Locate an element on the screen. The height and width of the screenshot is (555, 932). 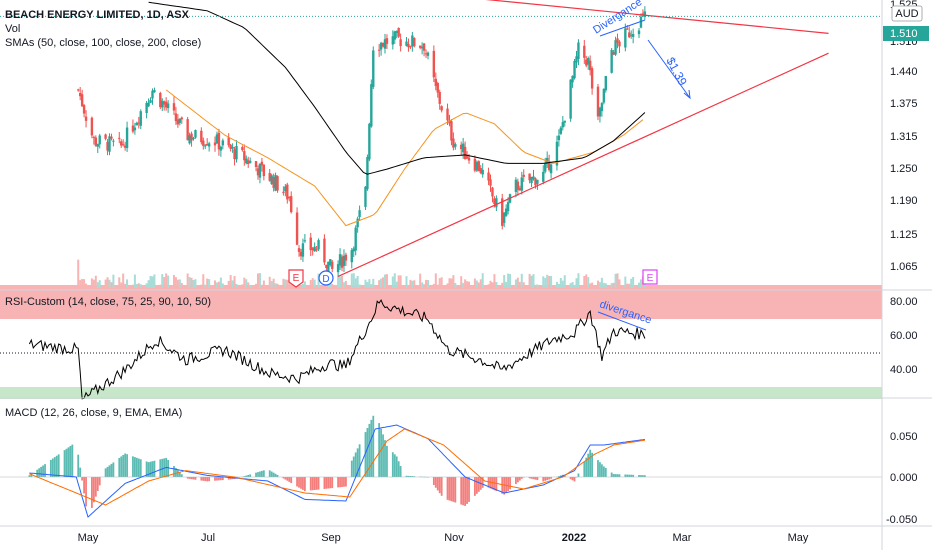
currency-badge is located at coordinates (907, 13).